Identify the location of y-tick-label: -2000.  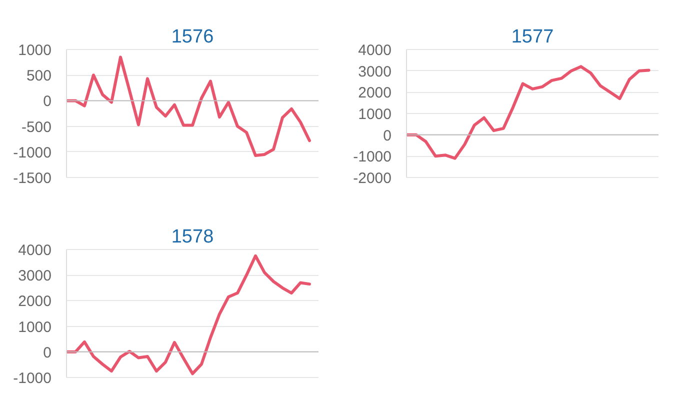
(372, 178).